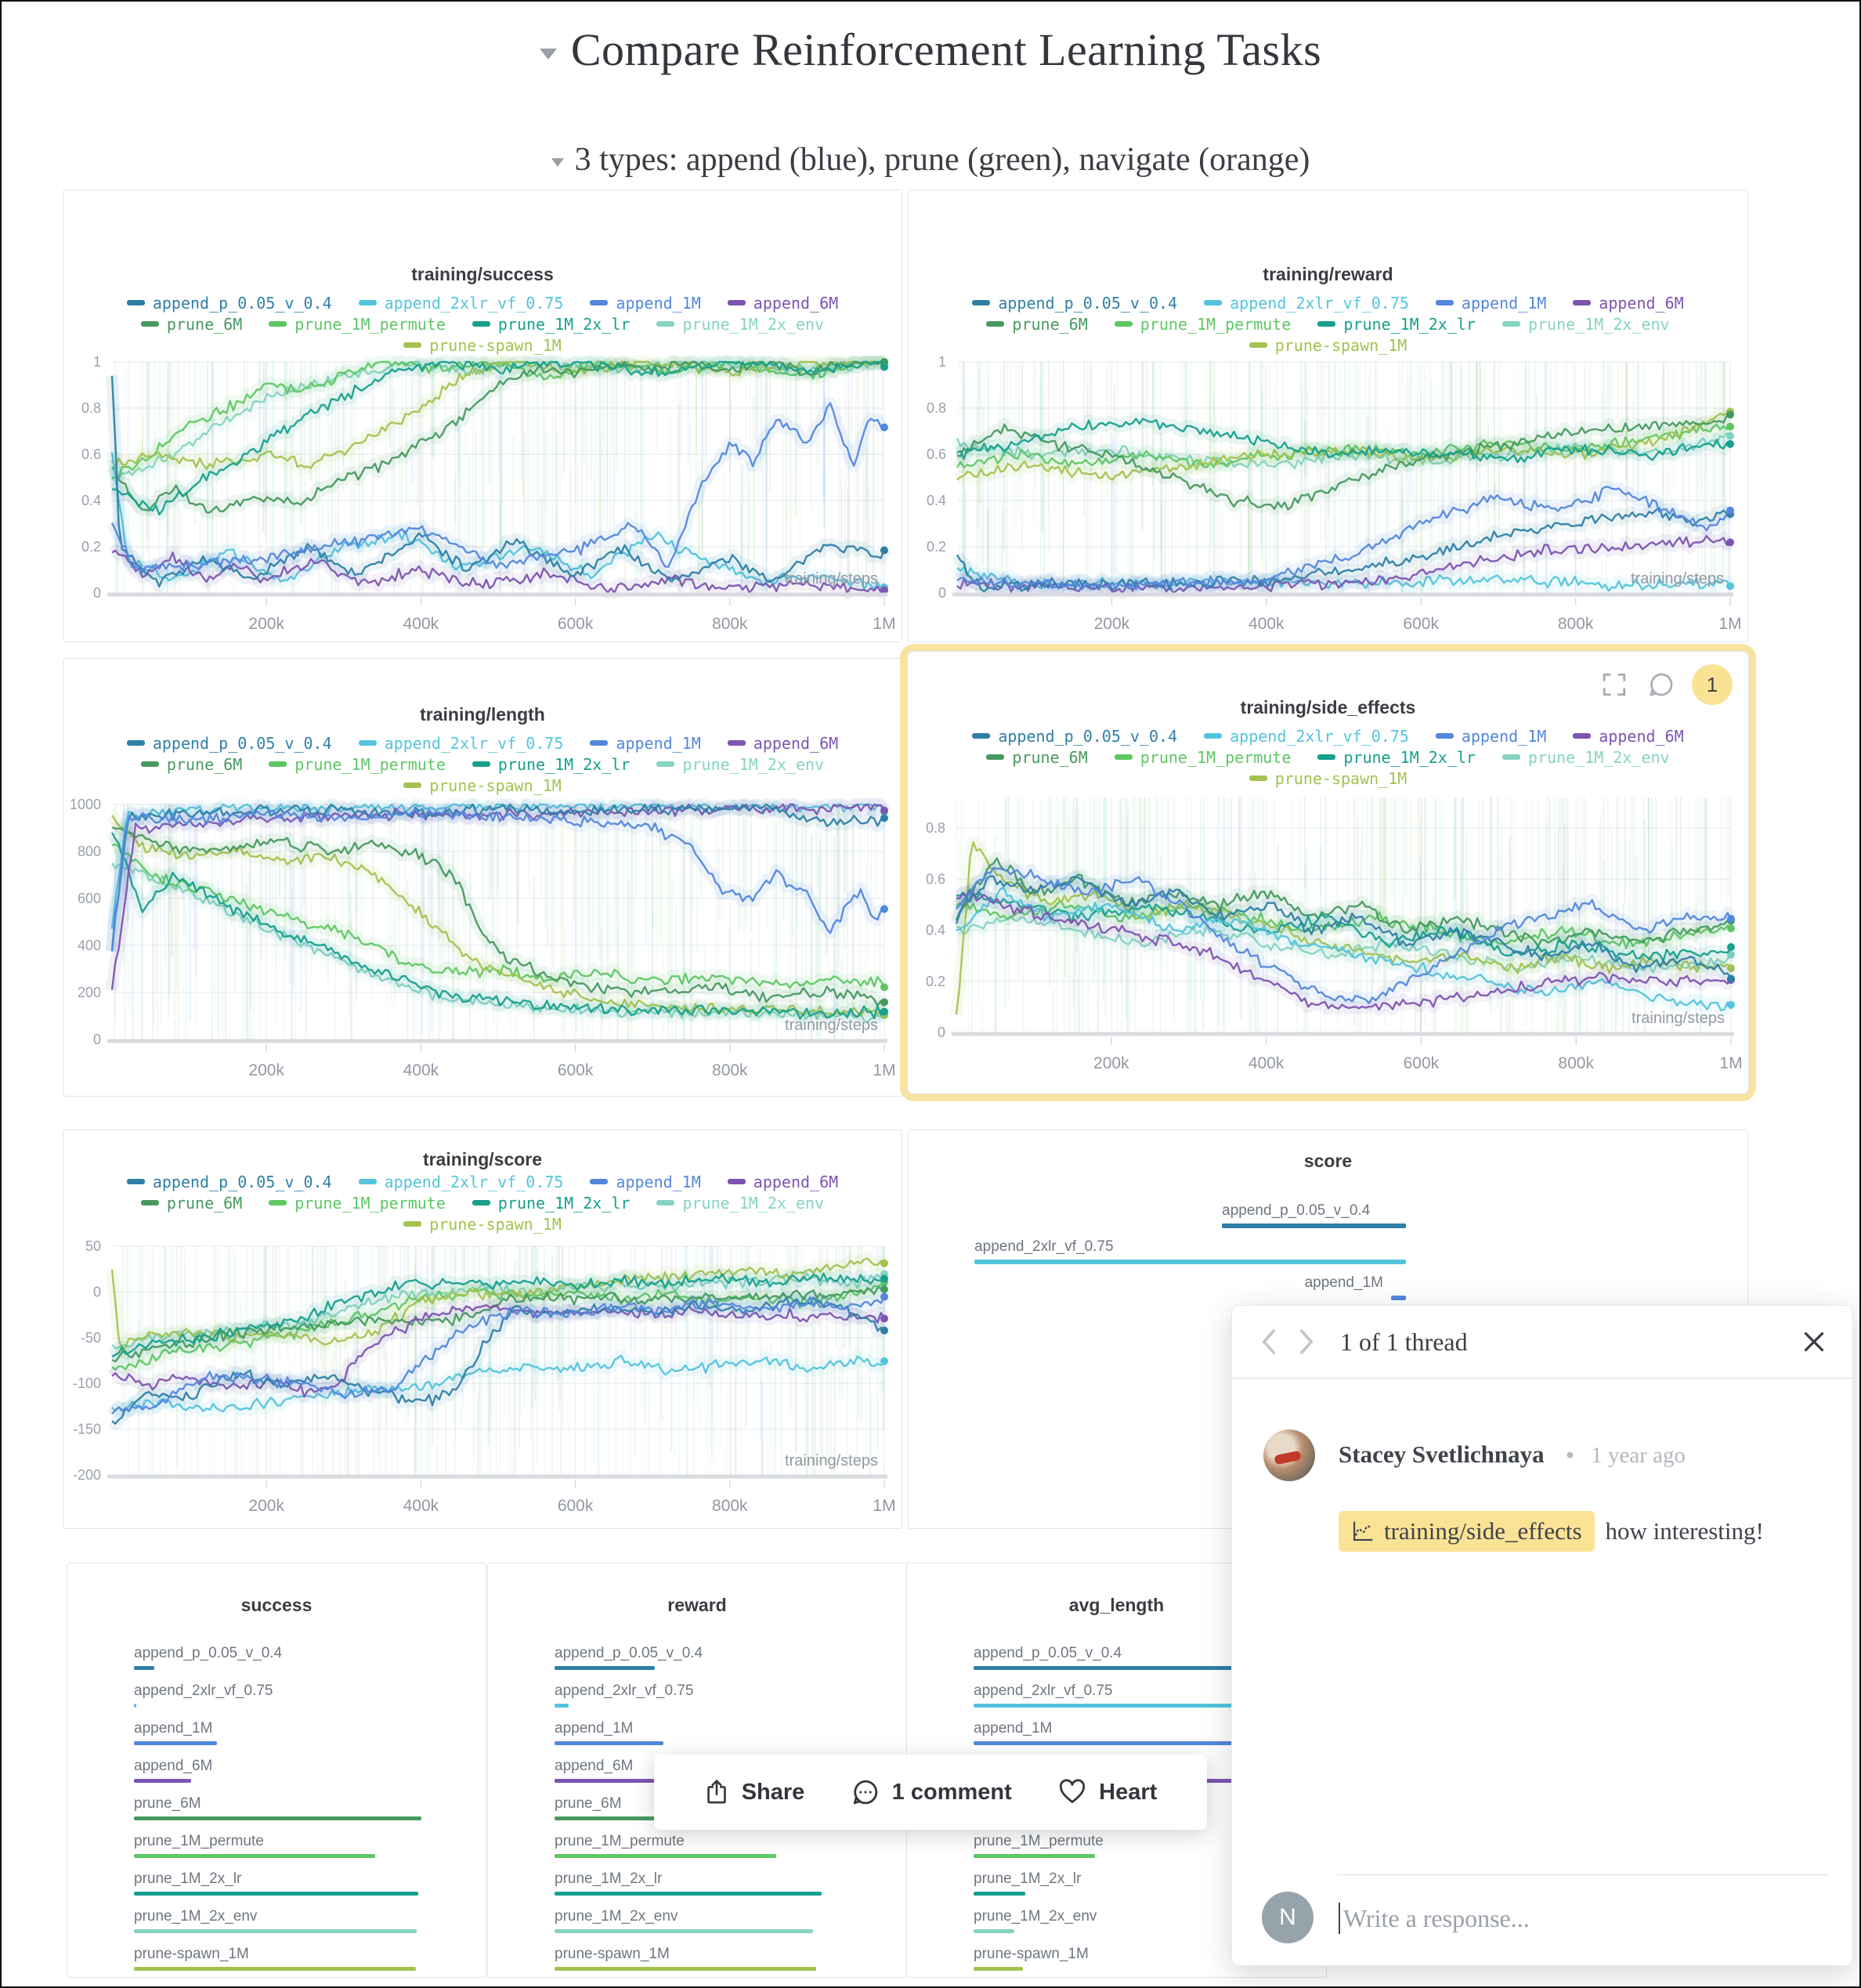 The width and height of the screenshot is (1861, 1988). What do you see at coordinates (1269, 1341) in the screenshot?
I see `prev-thread-icon` at bounding box center [1269, 1341].